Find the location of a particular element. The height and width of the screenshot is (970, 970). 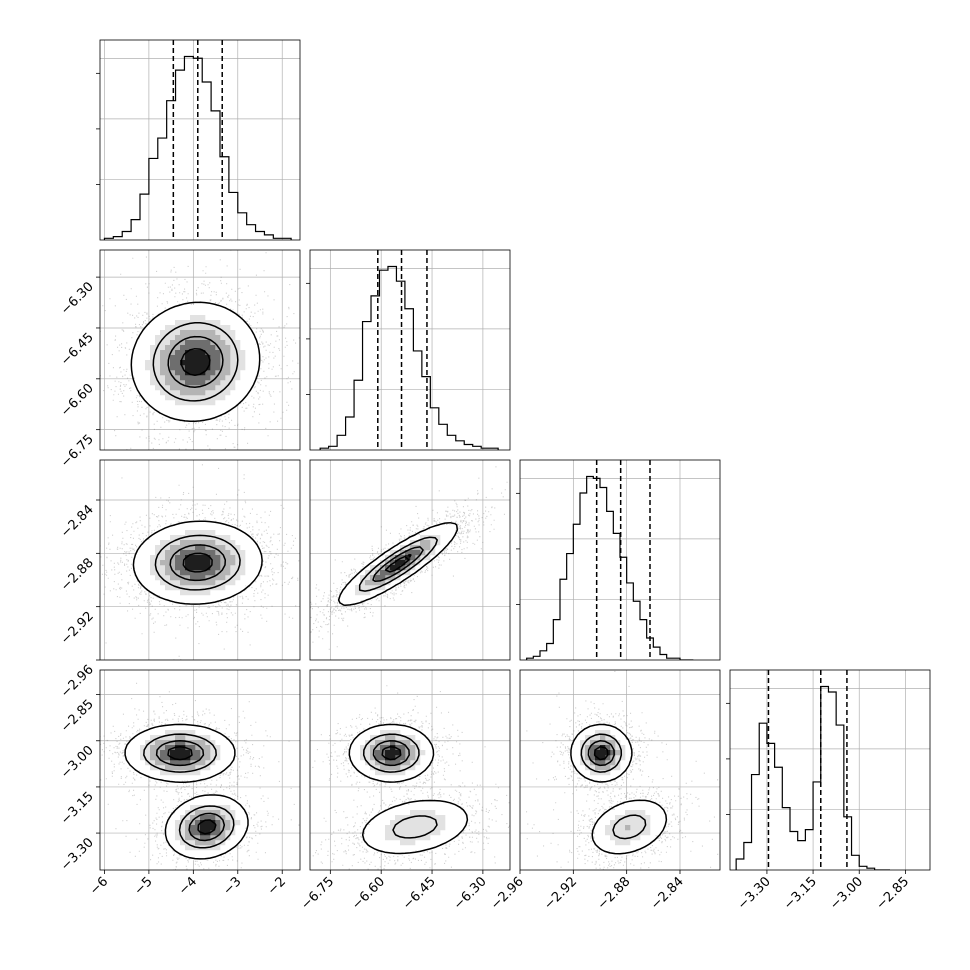

x-tick-label: −3.15 is located at coordinates (800, 893).